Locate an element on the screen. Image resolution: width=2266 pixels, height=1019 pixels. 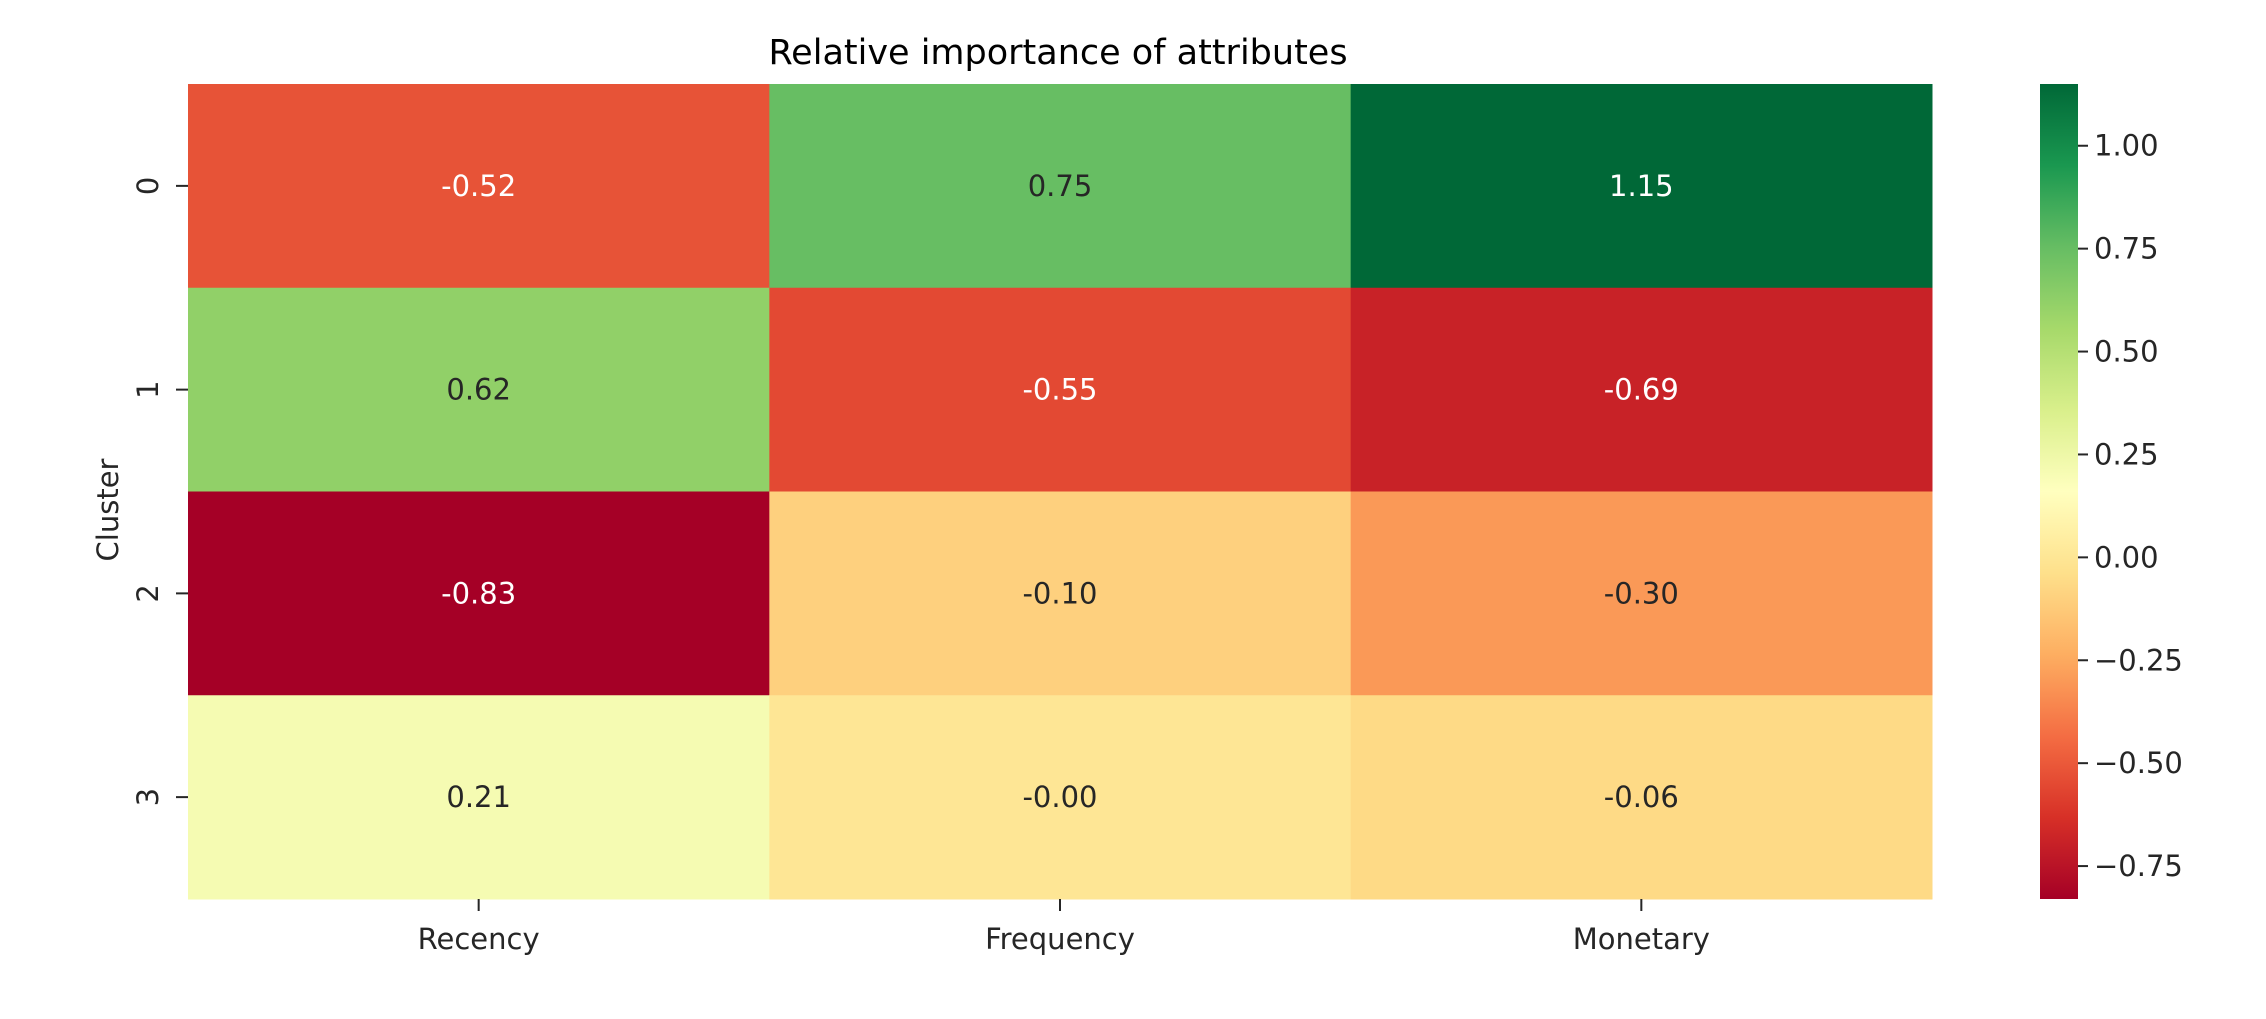
colorbar-tick-label: −0.50 is located at coordinates (2138, 763).